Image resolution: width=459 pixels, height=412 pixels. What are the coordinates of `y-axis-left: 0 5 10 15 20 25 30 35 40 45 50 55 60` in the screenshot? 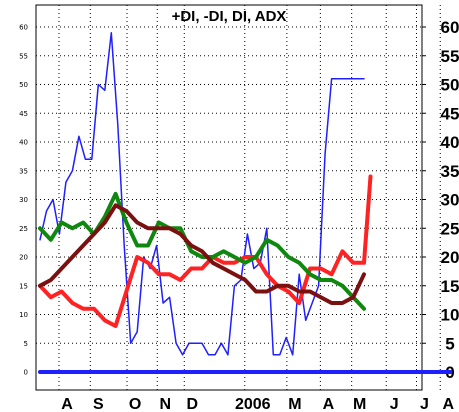 It's located at (23, 200).